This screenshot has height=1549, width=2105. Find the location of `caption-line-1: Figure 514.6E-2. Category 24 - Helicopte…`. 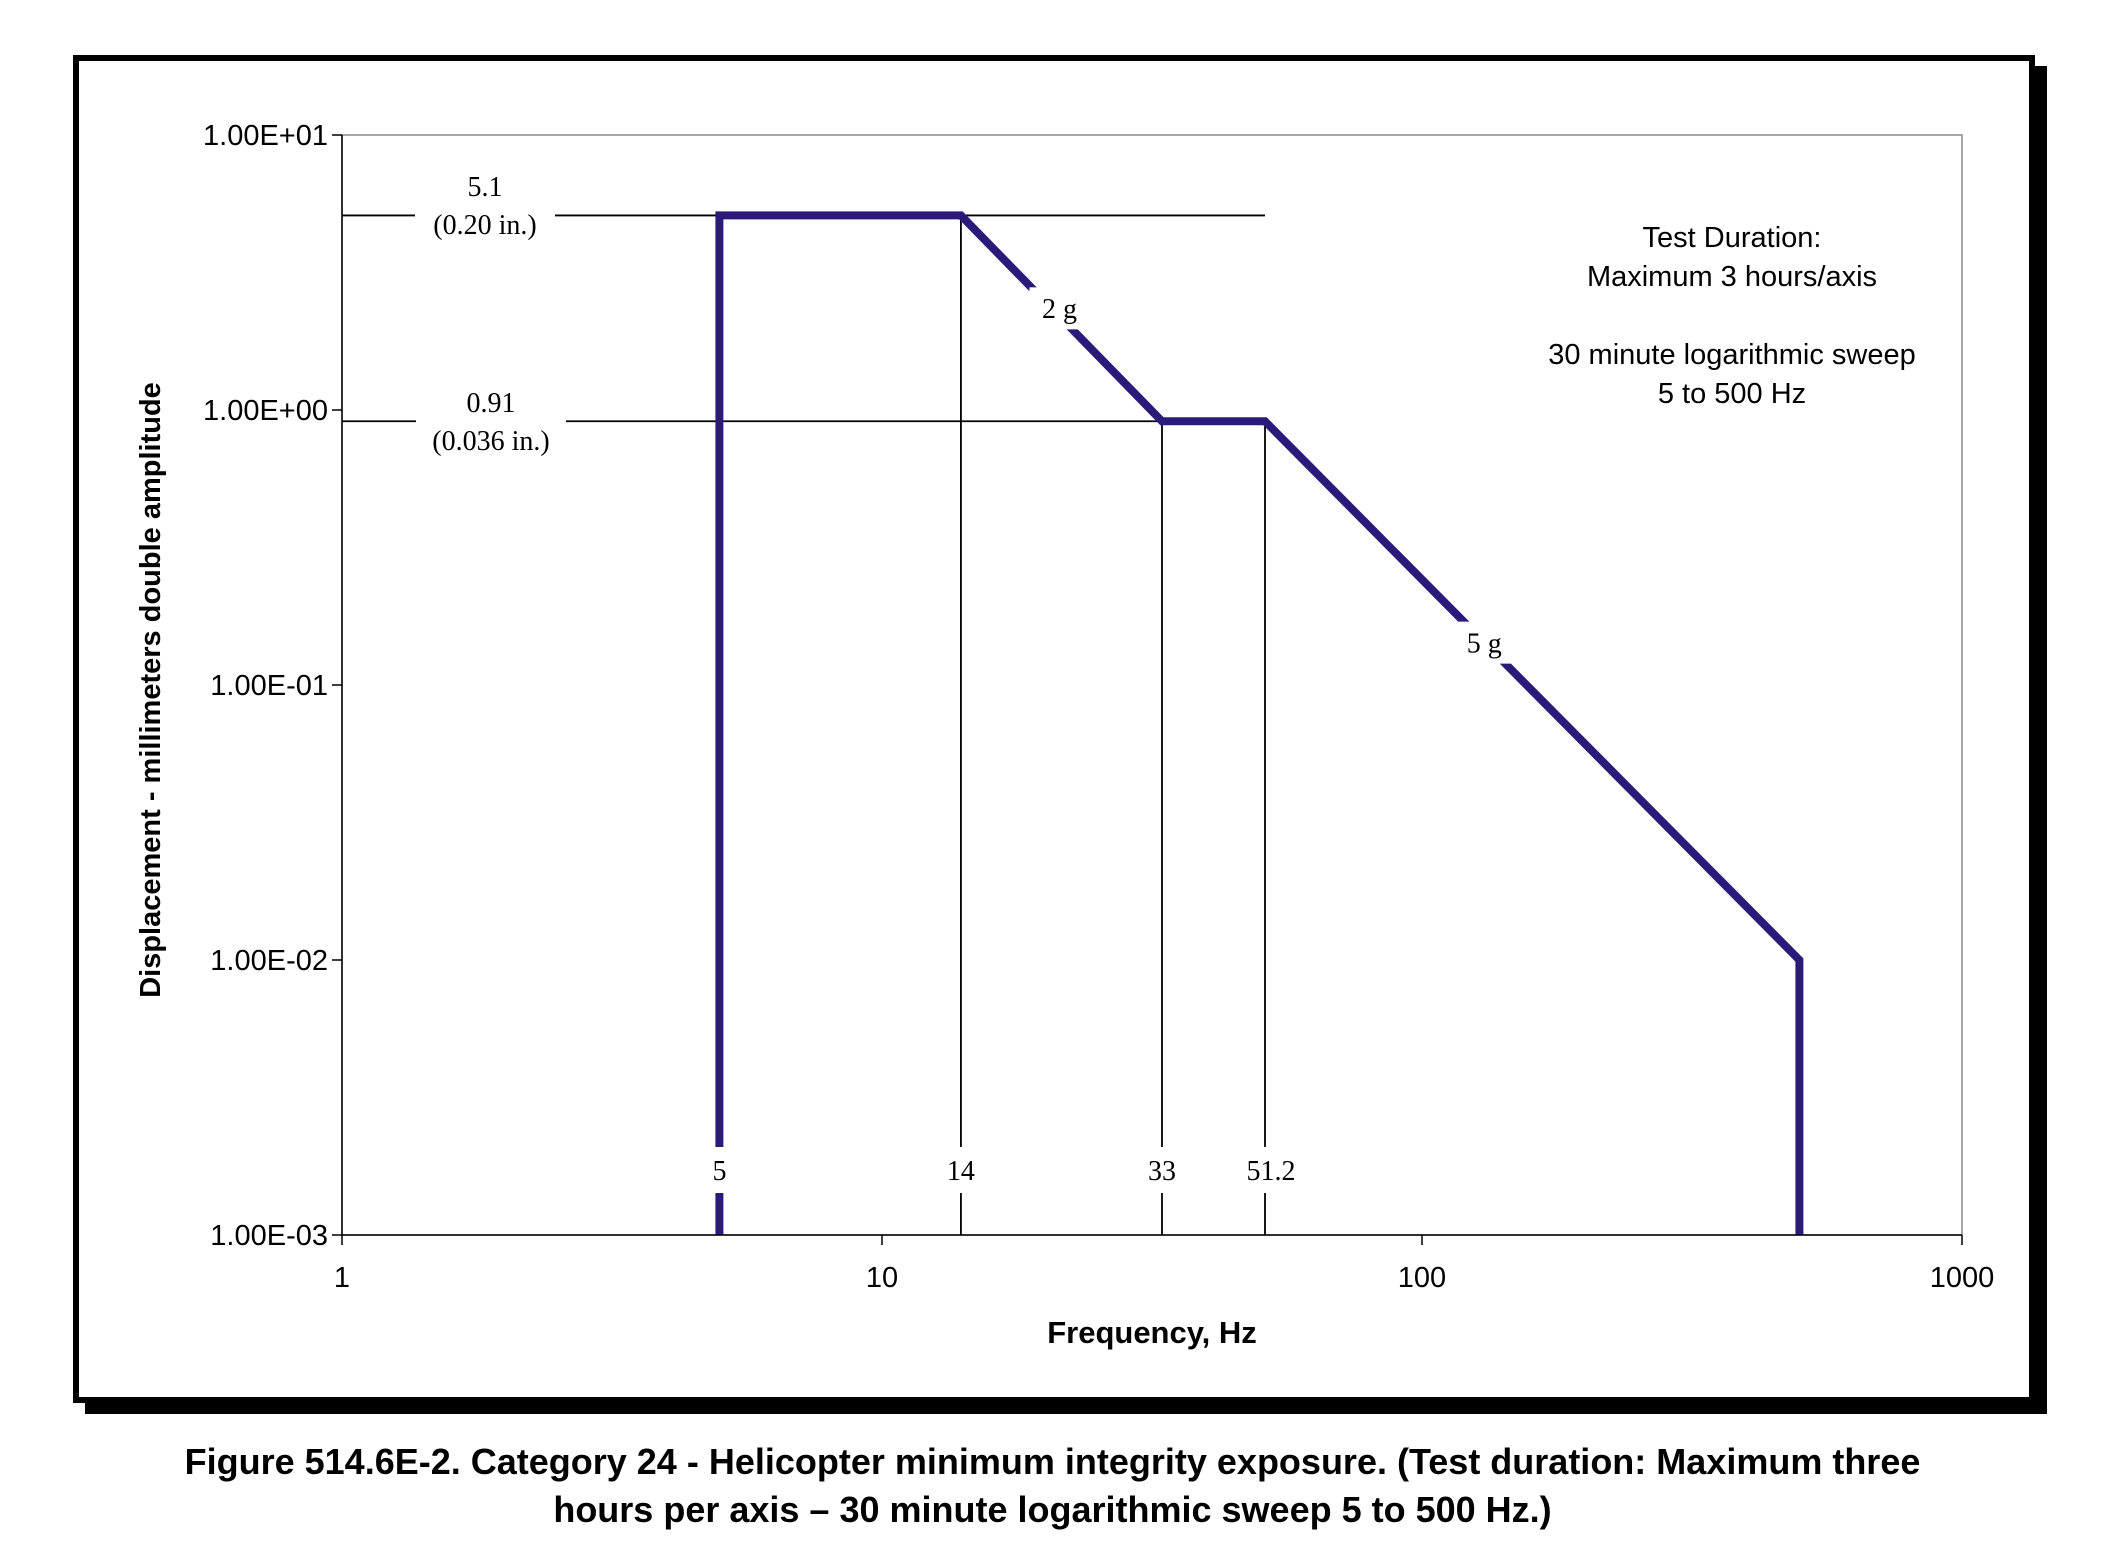

caption-line-1: Figure 514.6E-2. Category 24 - Helicopte… is located at coordinates (1052, 1461).